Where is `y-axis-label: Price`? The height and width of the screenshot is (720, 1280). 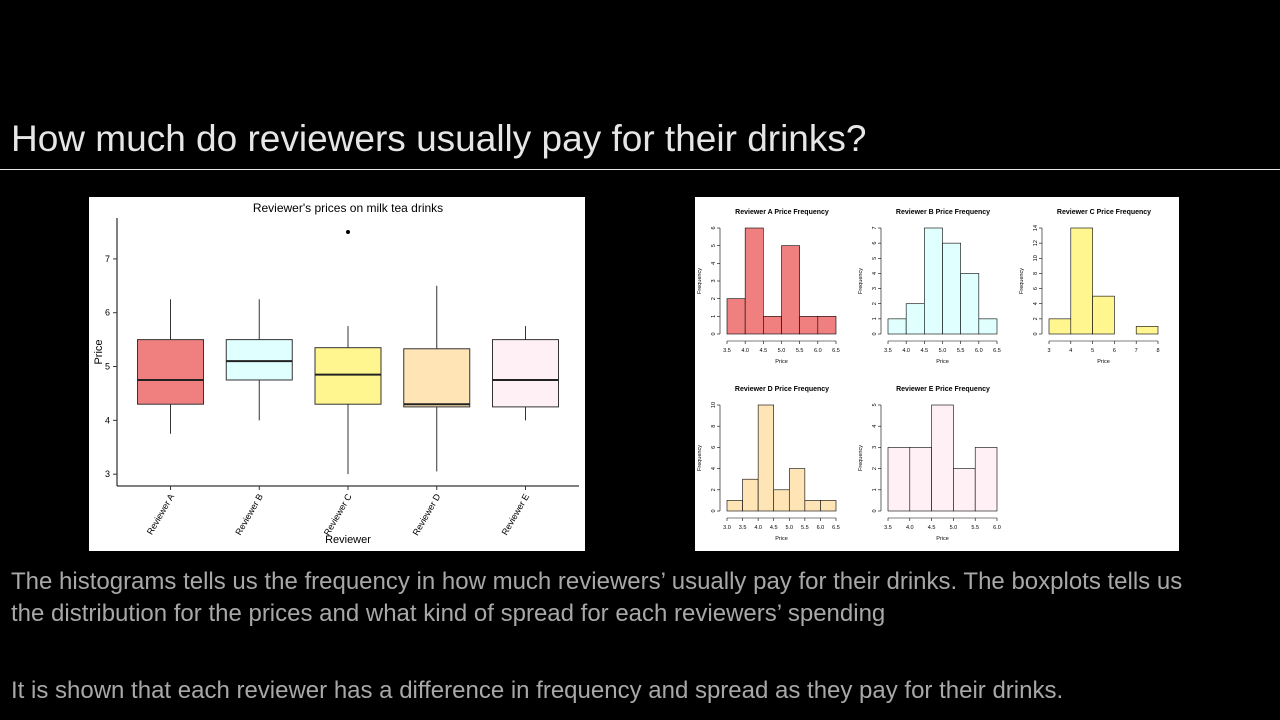
y-axis-label: Price is located at coordinates (99, 351).